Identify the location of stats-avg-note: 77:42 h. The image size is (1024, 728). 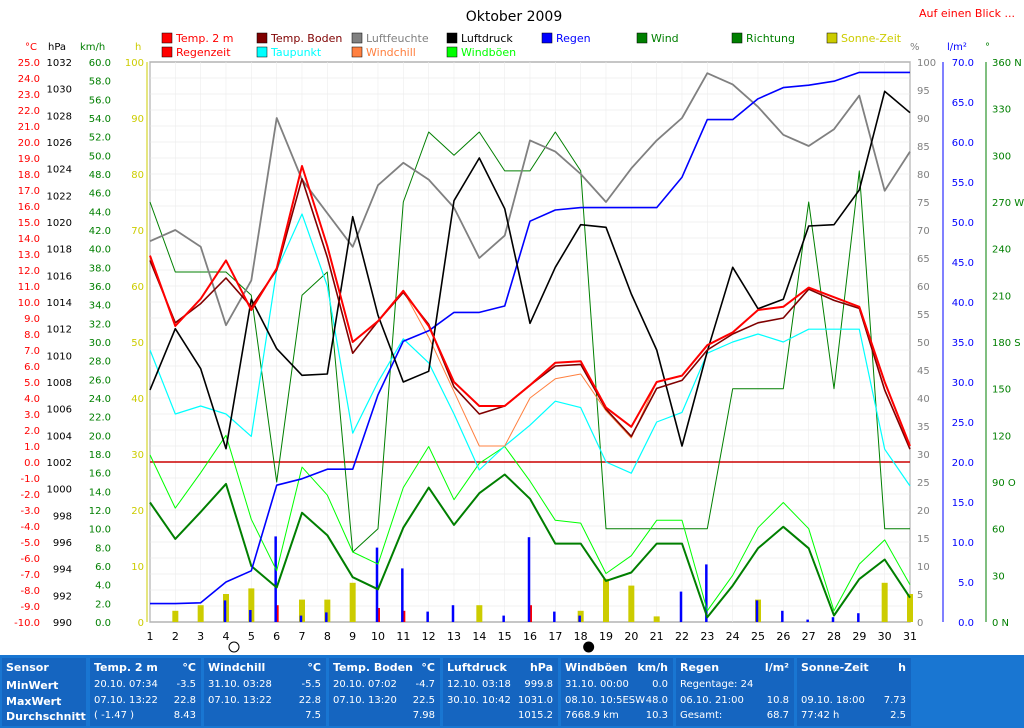
(820, 715).